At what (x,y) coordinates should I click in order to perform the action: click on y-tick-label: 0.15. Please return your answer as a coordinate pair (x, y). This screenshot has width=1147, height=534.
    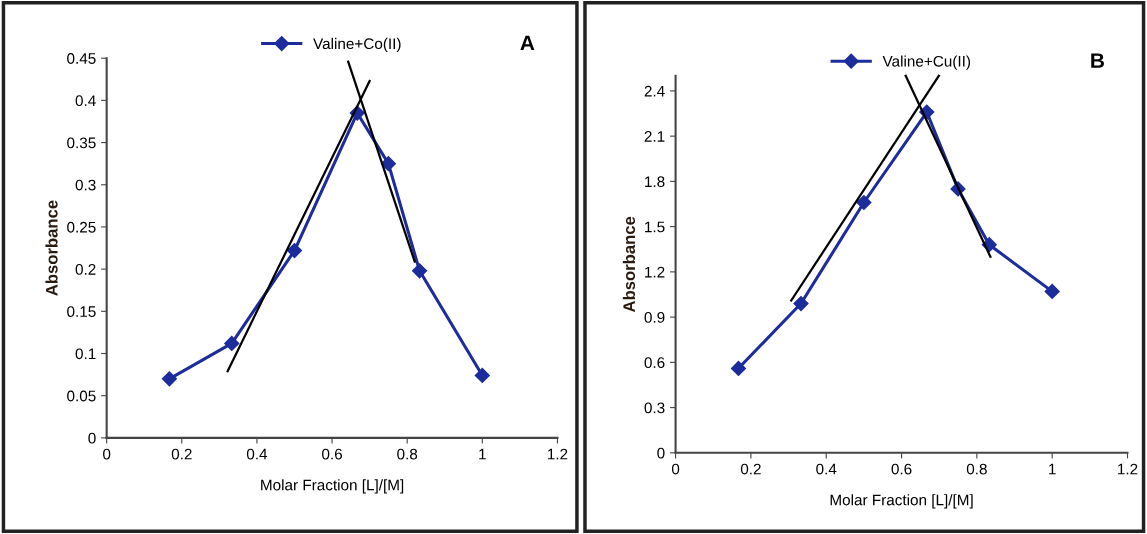
    Looking at the image, I should click on (81, 312).